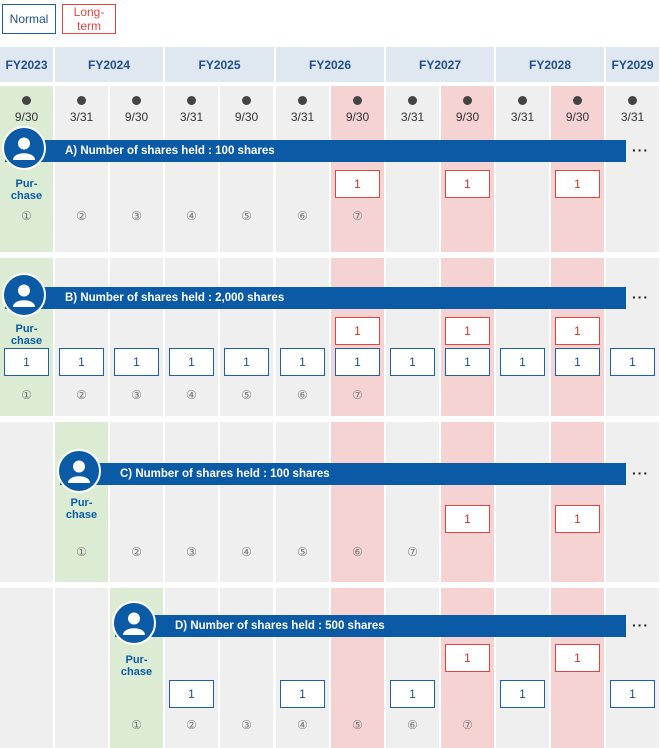 The width and height of the screenshot is (660, 748). Describe the element at coordinates (29, 19) in the screenshot. I see `legend-normal: Normal` at that location.